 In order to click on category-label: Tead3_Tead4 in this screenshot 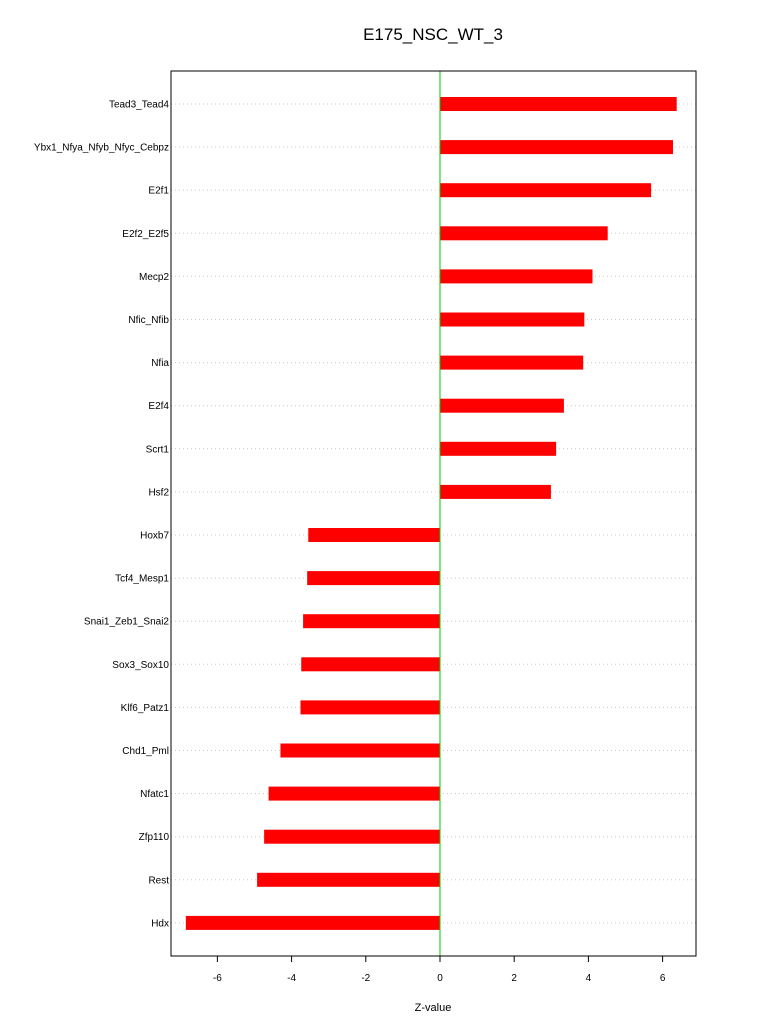, I will do `click(139, 105)`.